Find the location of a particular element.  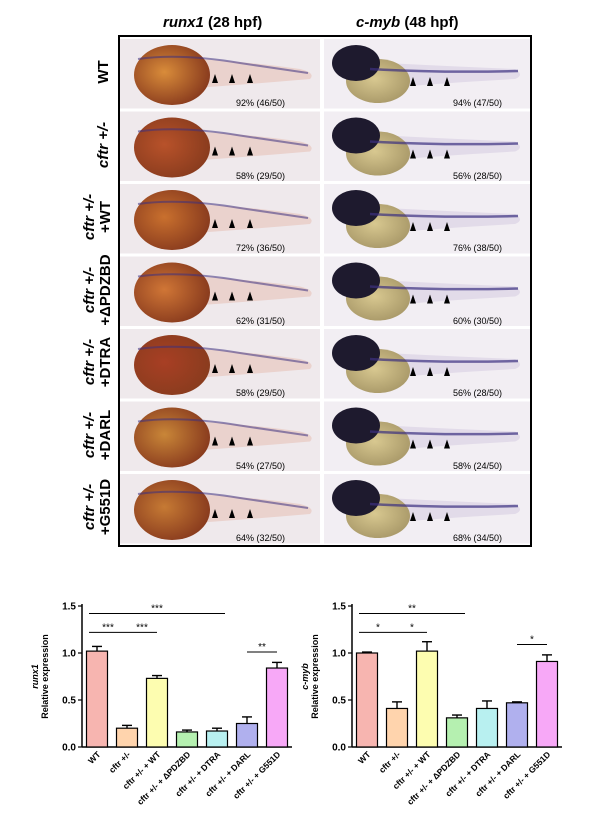

row-label-line: +WT is located at coordinates (105, 217).